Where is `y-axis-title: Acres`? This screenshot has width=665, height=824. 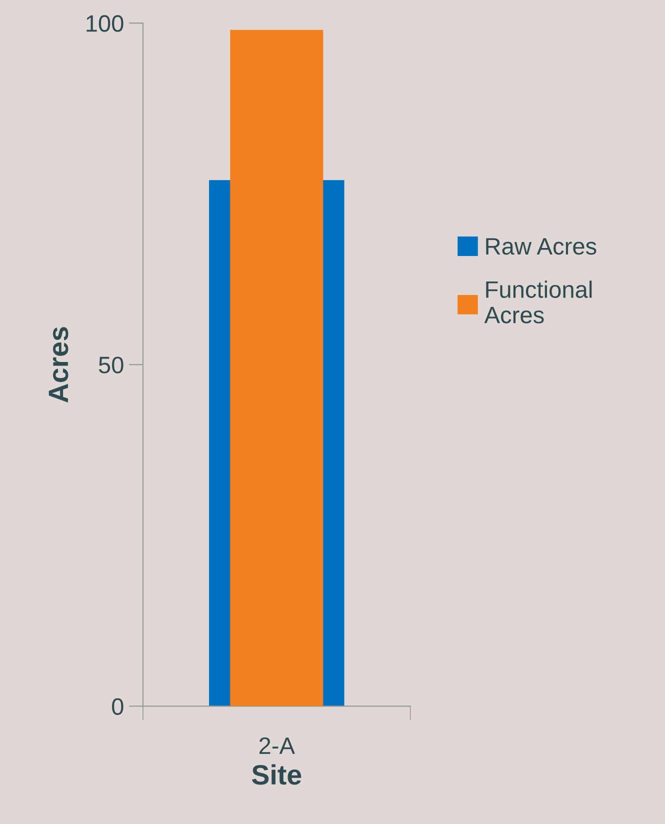 y-axis-title: Acres is located at coordinates (58, 365).